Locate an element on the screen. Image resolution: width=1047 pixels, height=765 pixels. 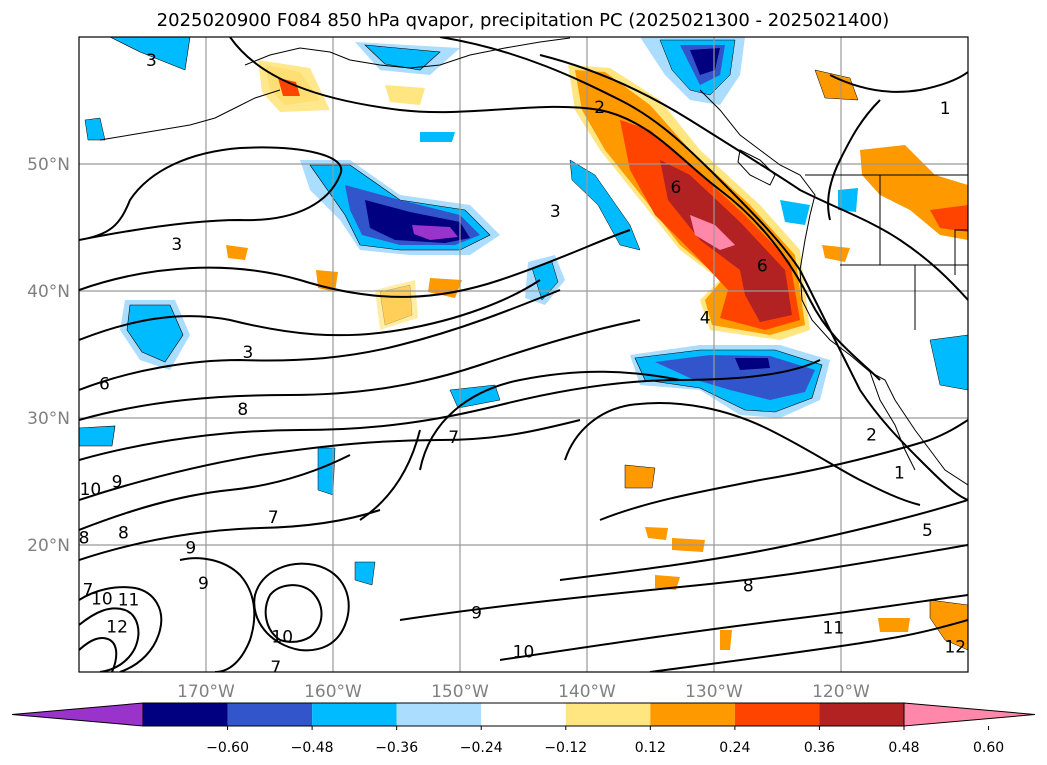
contour-label: 4 is located at coordinates (705, 319).